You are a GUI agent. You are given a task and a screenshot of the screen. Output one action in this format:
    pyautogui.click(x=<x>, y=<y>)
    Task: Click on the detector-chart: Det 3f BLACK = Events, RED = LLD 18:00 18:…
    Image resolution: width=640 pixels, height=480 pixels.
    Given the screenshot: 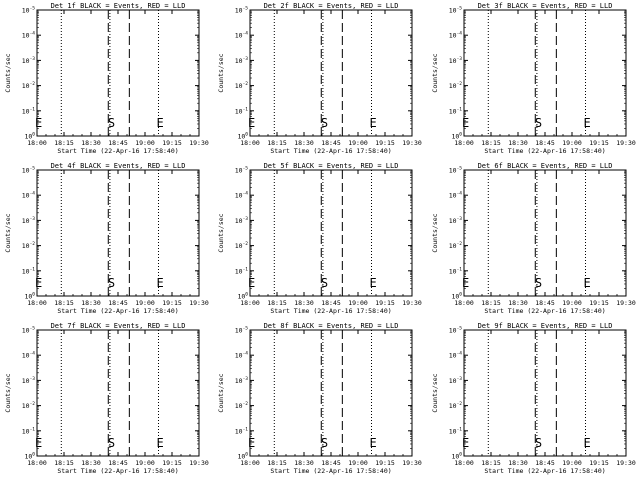 What is the action you would take?
    pyautogui.click(x=533, y=78)
    